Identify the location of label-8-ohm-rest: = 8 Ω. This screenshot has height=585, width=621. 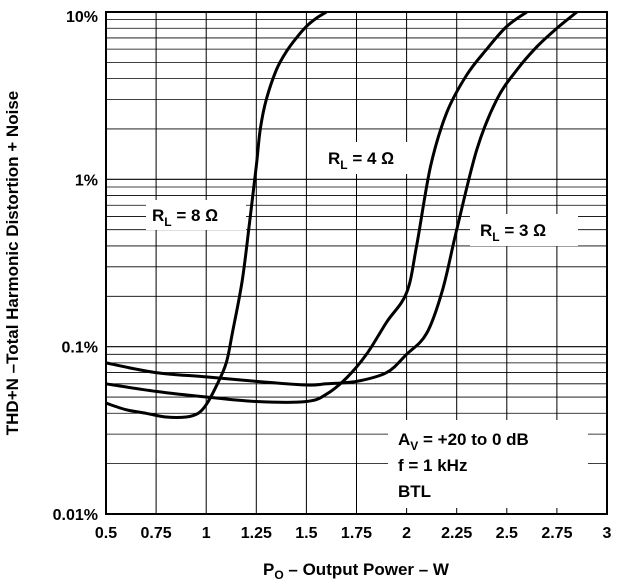
(195, 215).